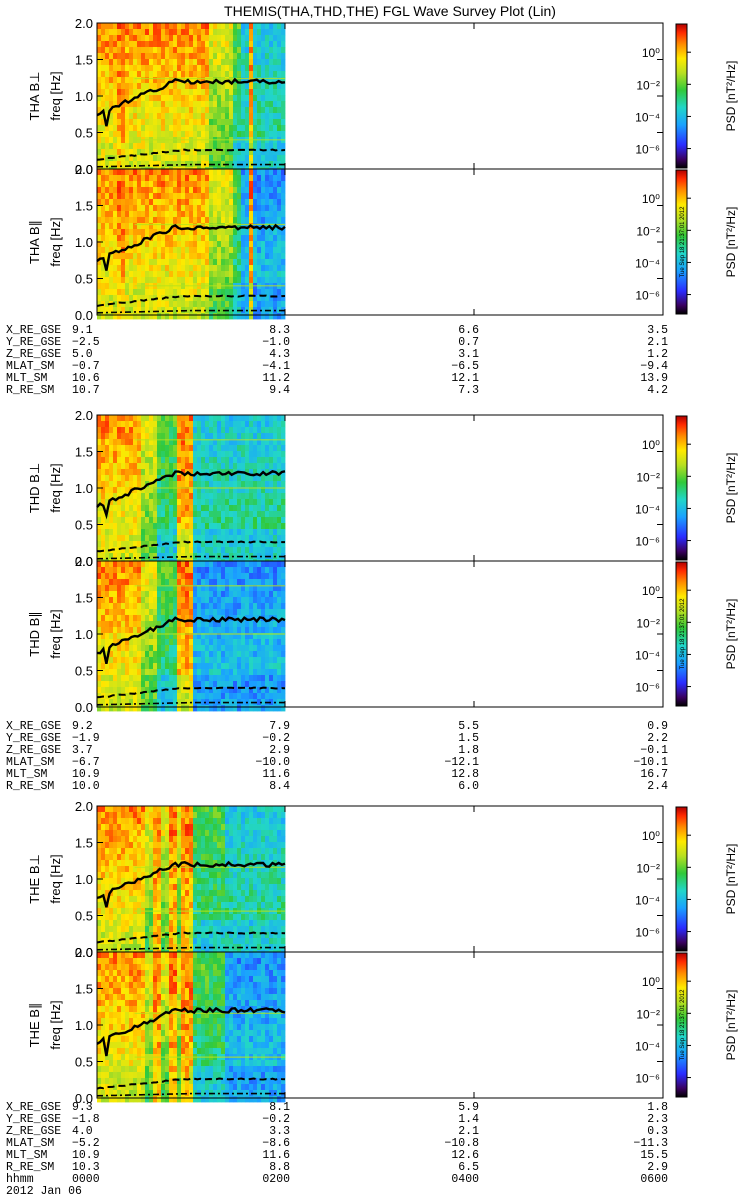 This screenshot has height=1200, width=750. Describe the element at coordinates (648, 85) in the screenshot. I see `colorbar-tick-label: 10⁻²` at that location.